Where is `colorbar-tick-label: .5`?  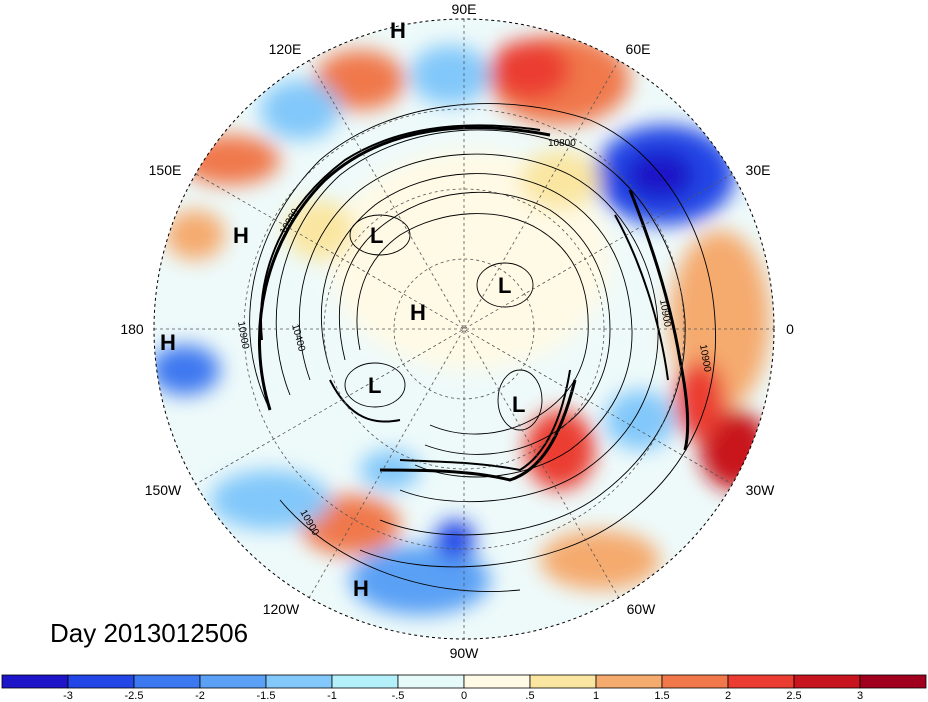 colorbar-tick-label: .5 is located at coordinates (529, 696).